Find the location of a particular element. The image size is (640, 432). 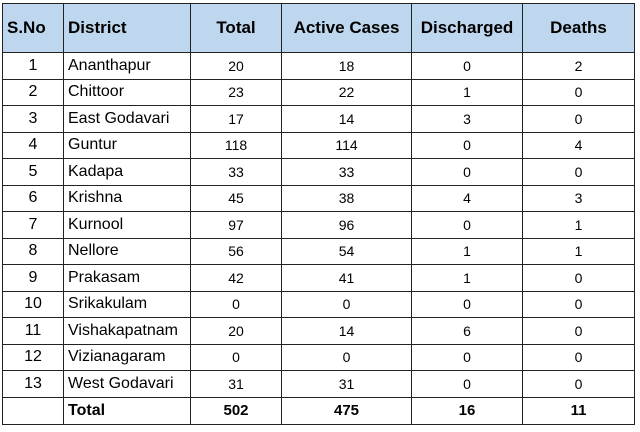

totals-row: Total 502 475 16 11 is located at coordinates (318, 410).